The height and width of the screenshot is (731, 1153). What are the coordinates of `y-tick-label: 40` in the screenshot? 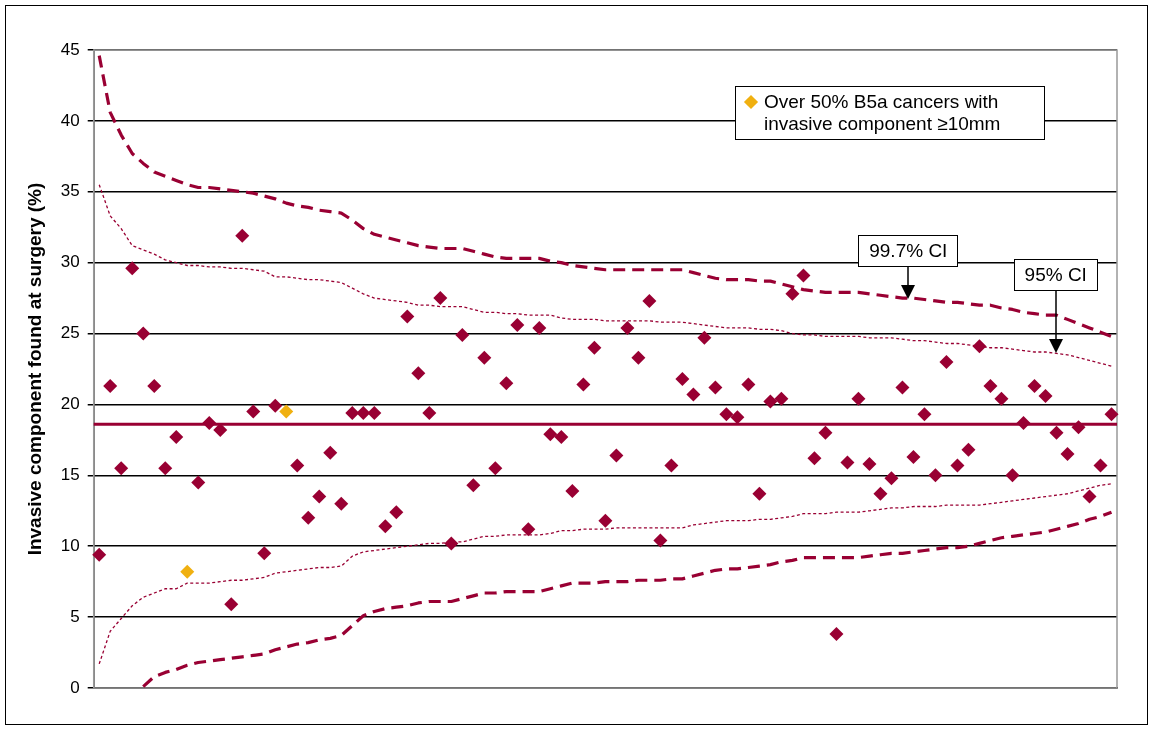 It's located at (70, 120).